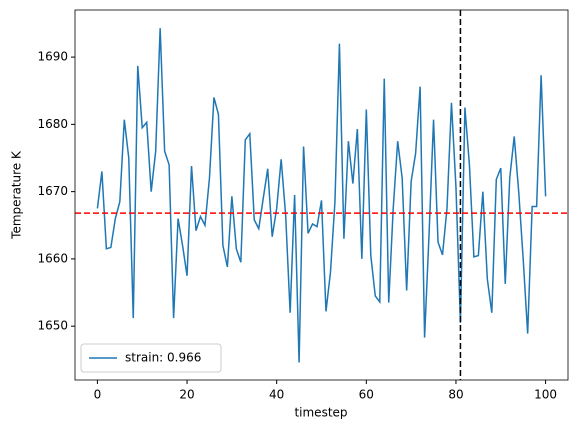 The image size is (581, 433). I want to click on x-tick-label: 100, so click(545, 395).